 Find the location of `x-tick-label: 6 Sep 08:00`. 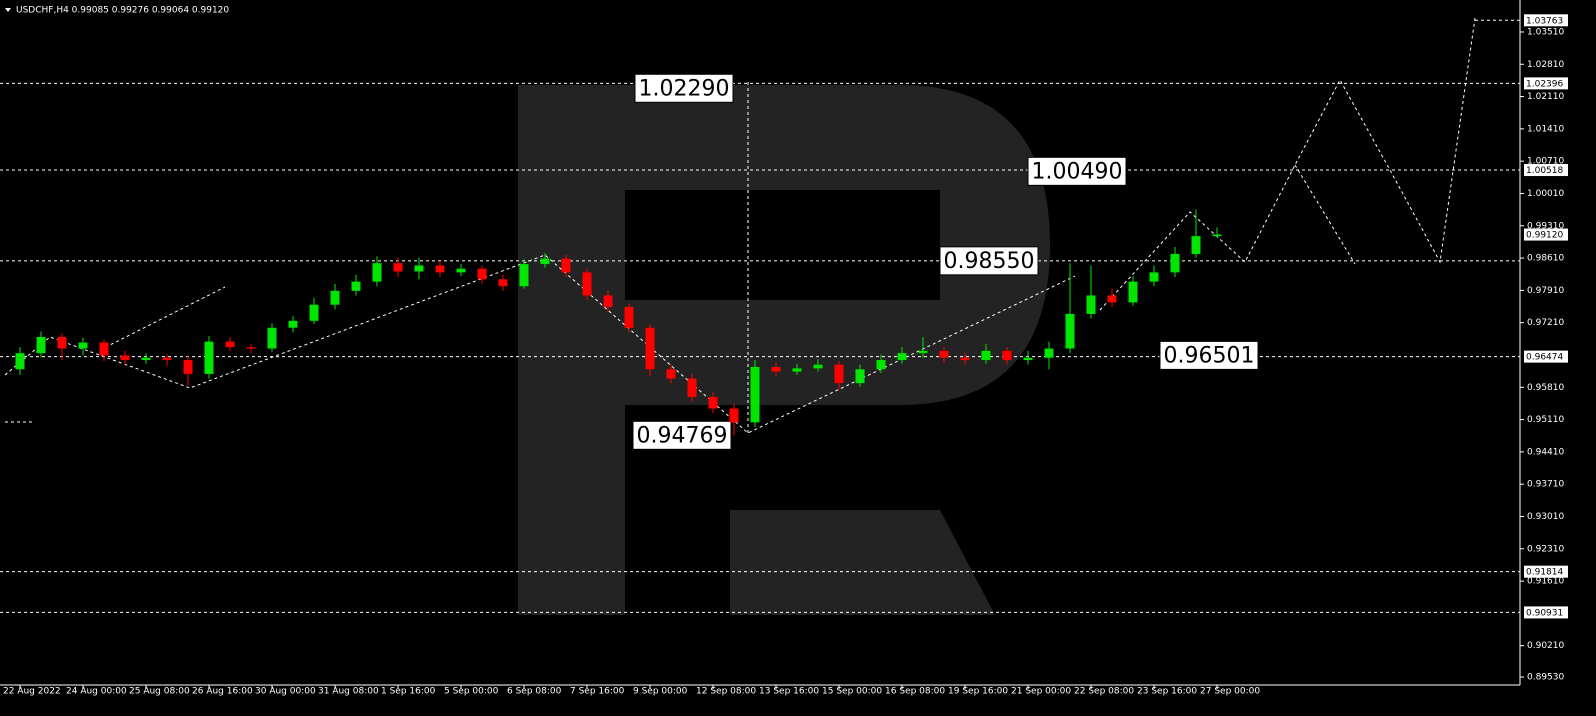

x-tick-label: 6 Sep 08:00 is located at coordinates (534, 692).